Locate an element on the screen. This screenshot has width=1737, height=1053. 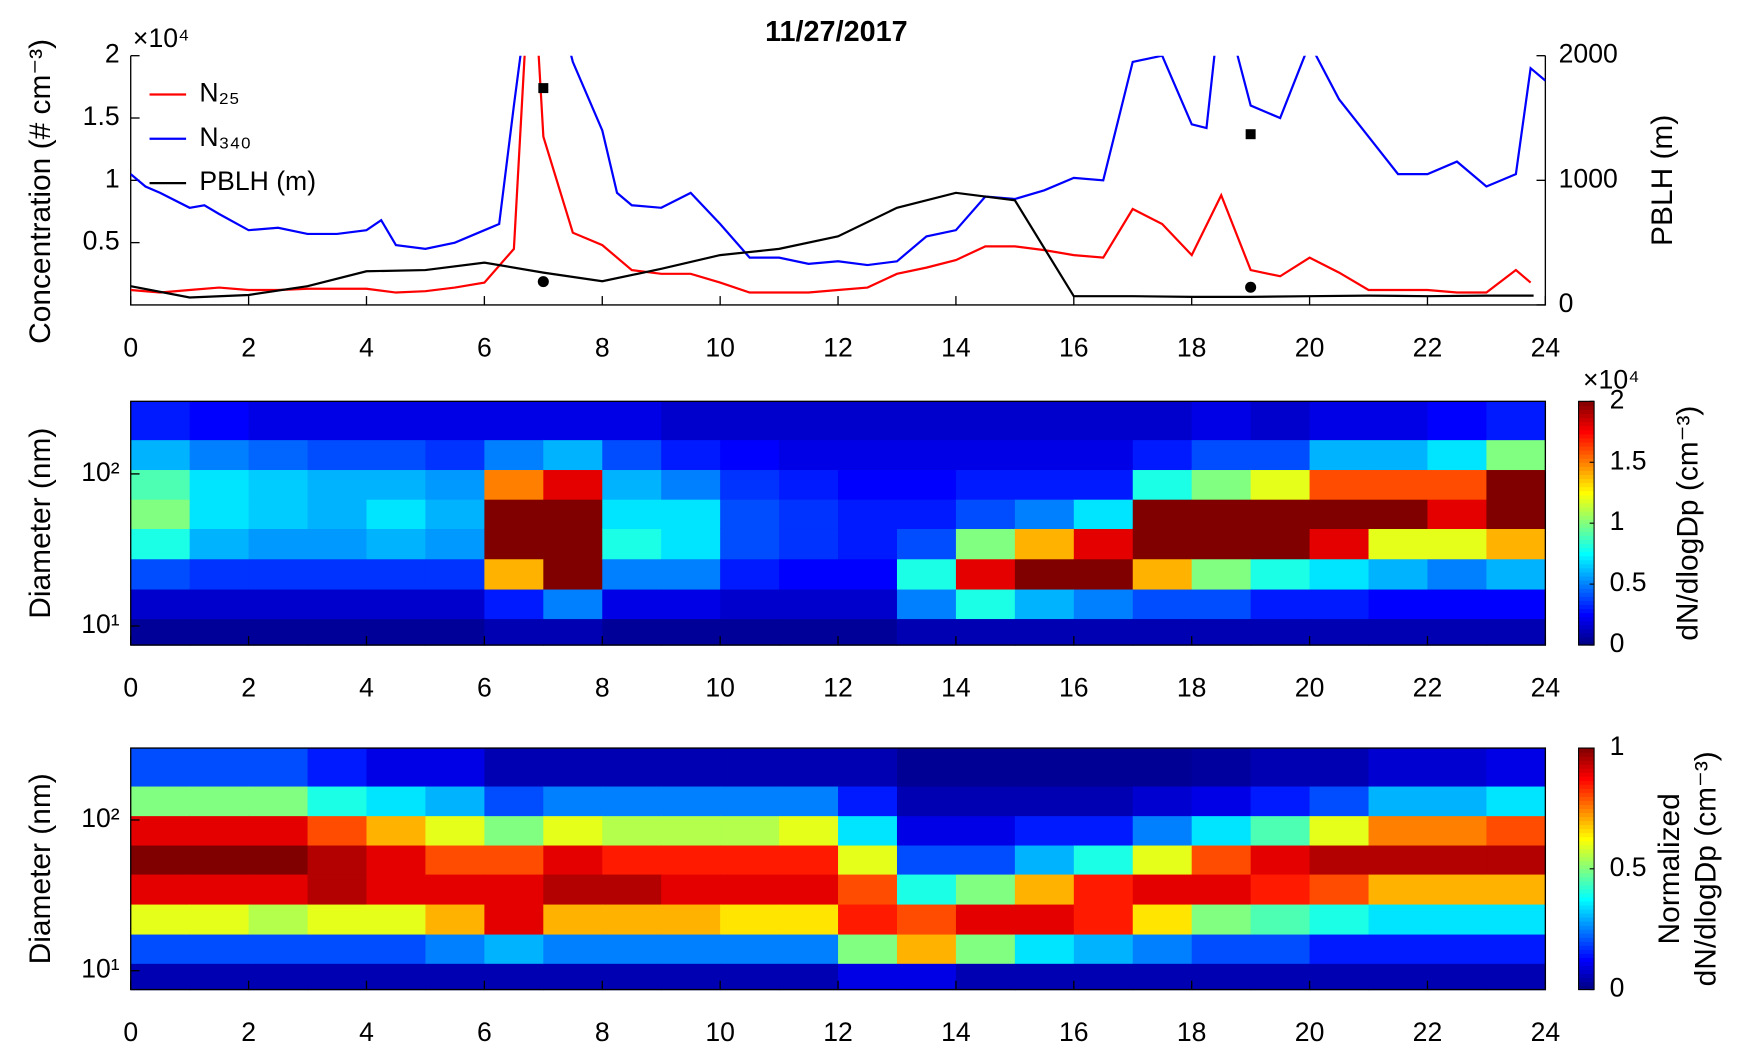
colorbar-tick-label: 0 is located at coordinates (1617, 643).